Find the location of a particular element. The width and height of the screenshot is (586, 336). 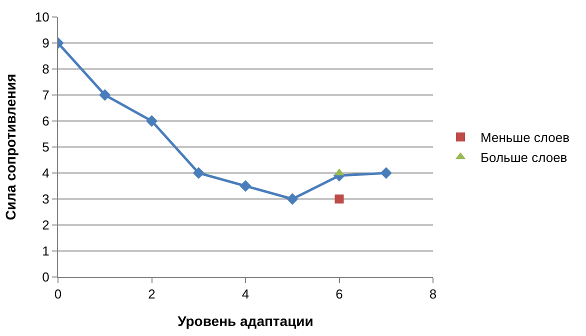

y-tick-label: 2 is located at coordinates (46, 225).